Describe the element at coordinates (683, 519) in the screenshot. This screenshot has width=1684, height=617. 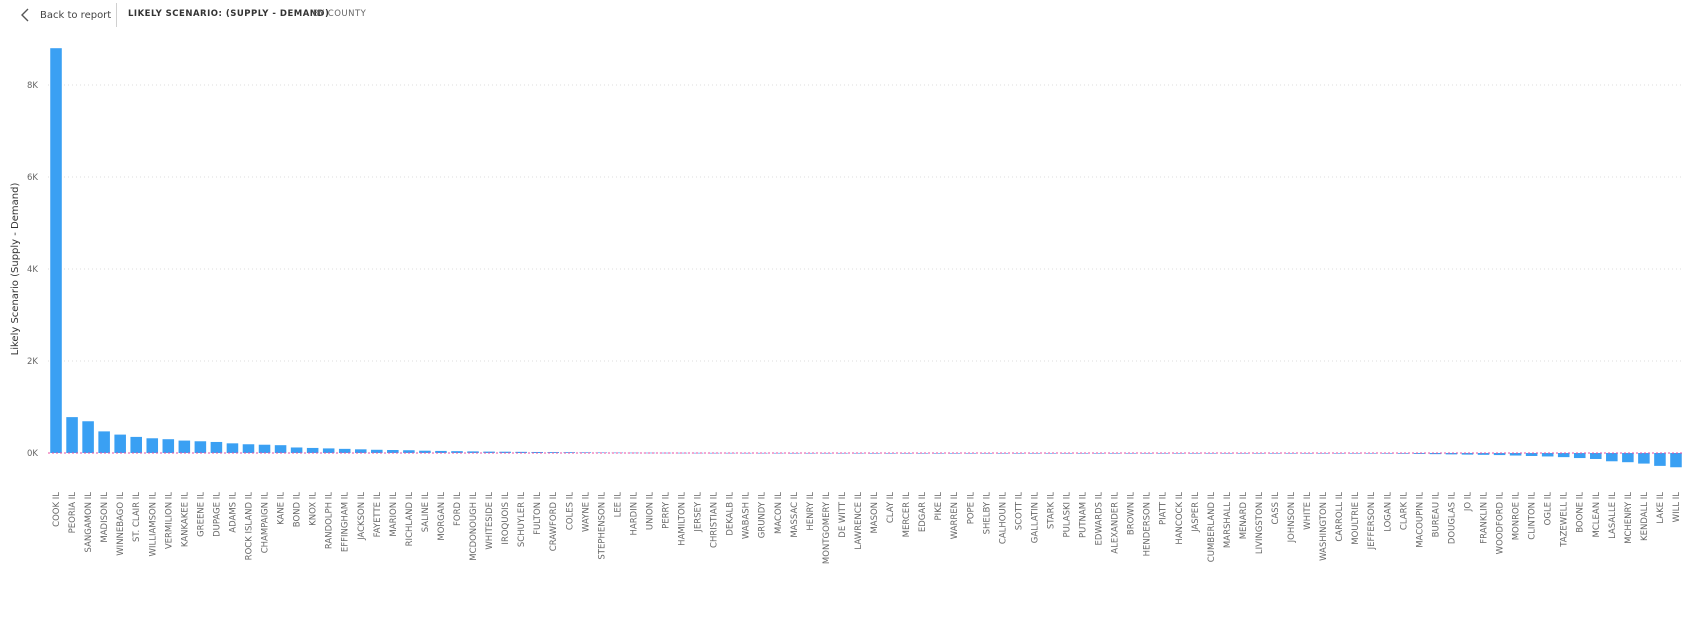
I see `x-tick-label: HAMILTON IL` at that location.